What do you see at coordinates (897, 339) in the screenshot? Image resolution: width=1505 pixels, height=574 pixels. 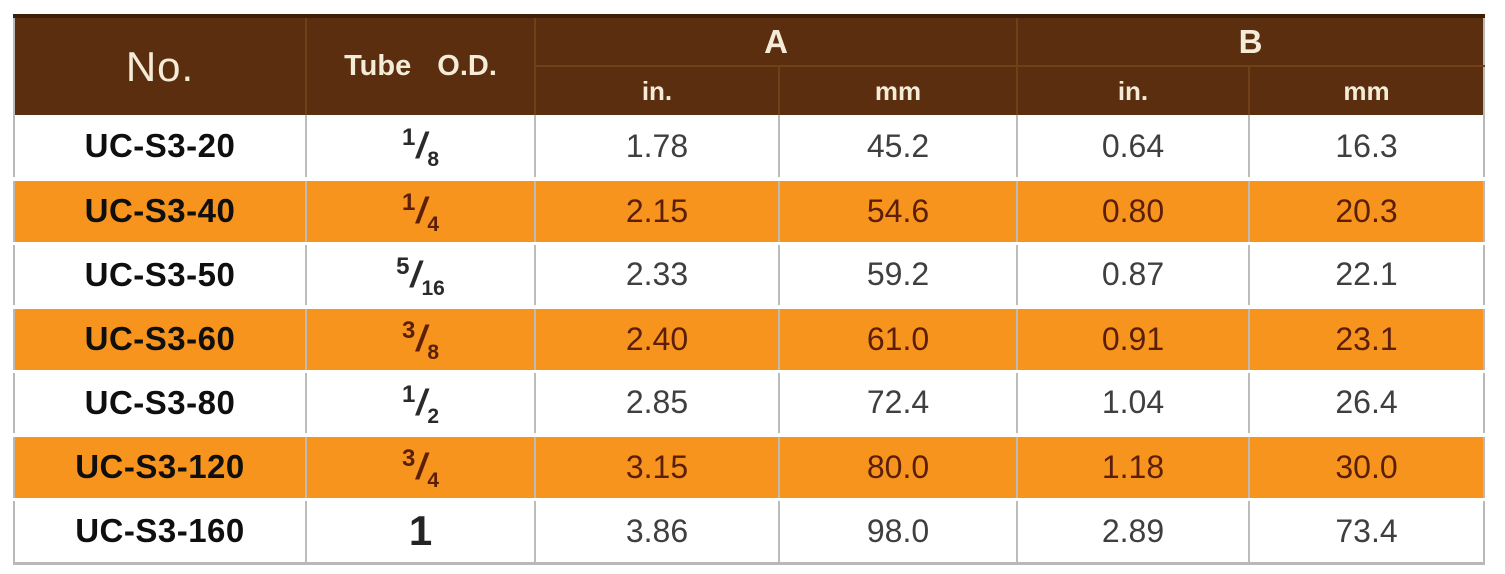 I see `a-mm-value: 61.0` at bounding box center [897, 339].